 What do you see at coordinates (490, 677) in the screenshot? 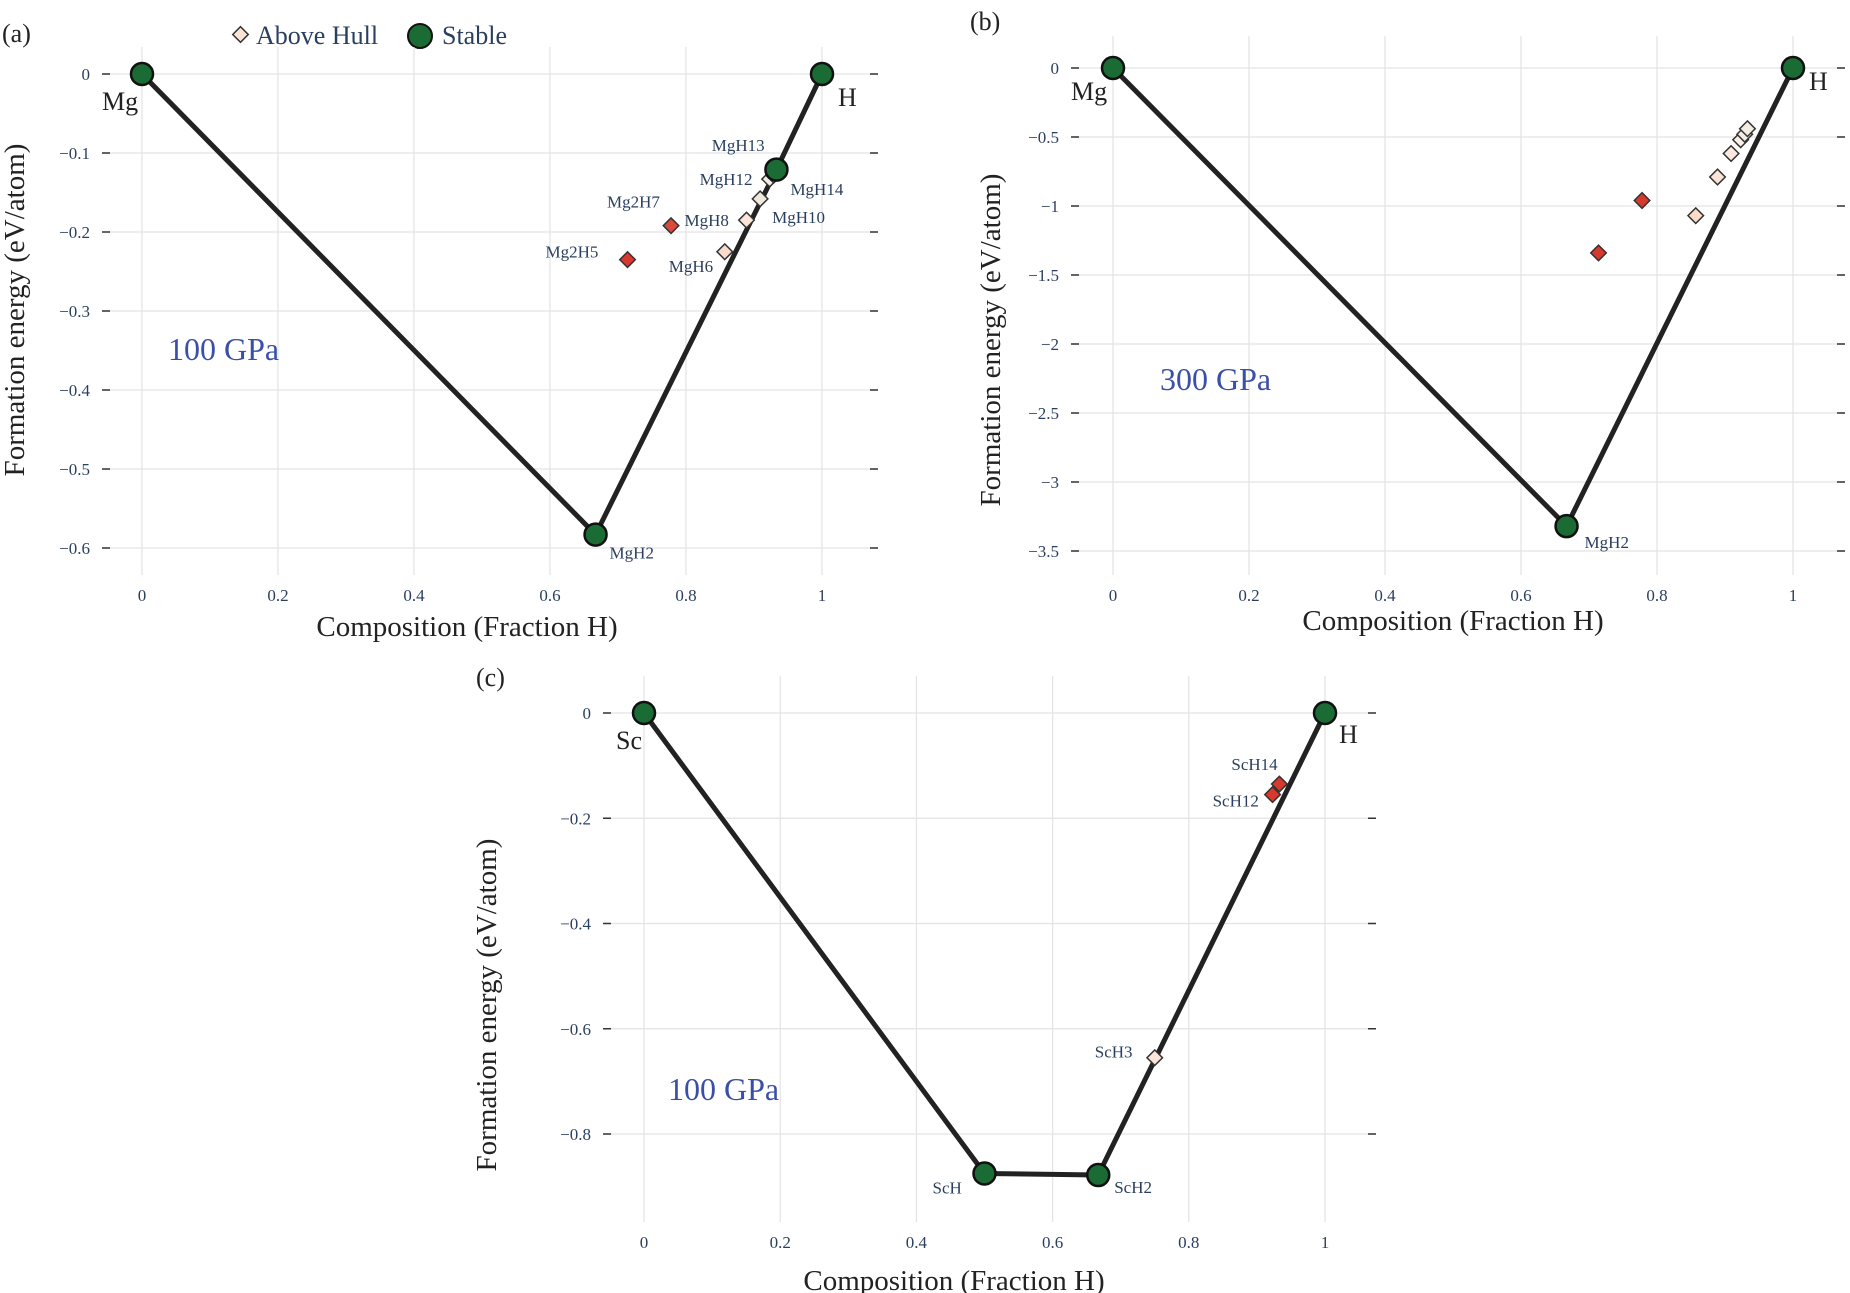
I see `panel-label: (c)` at bounding box center [490, 677].